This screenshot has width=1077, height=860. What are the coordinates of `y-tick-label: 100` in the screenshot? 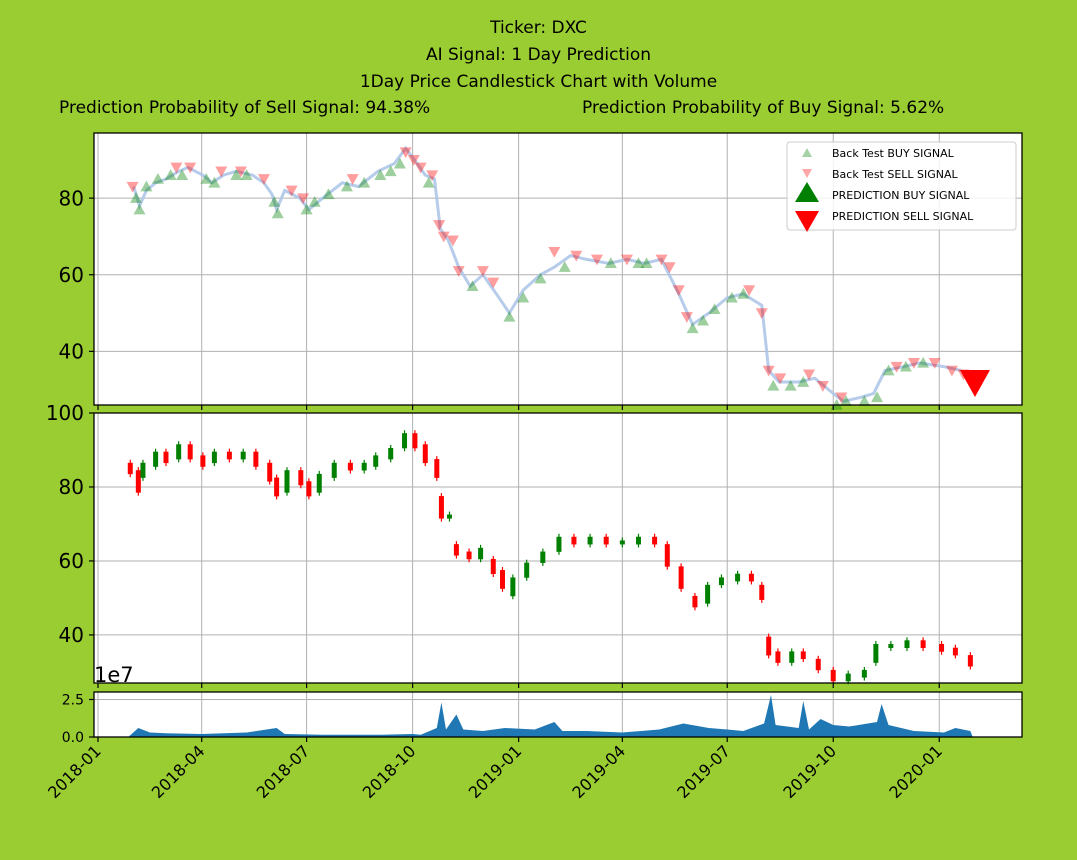 It's located at (65, 413).